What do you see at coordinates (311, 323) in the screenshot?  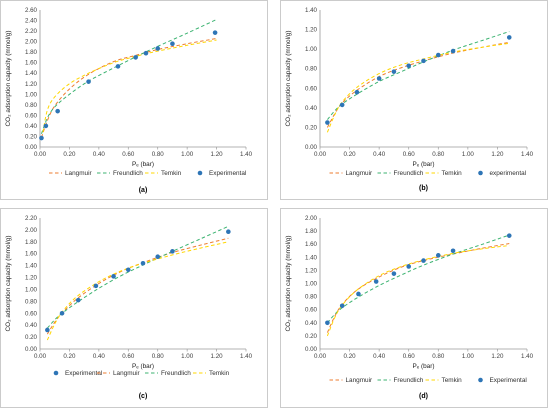 I see `y-tick-label: 0.40` at bounding box center [311, 323].